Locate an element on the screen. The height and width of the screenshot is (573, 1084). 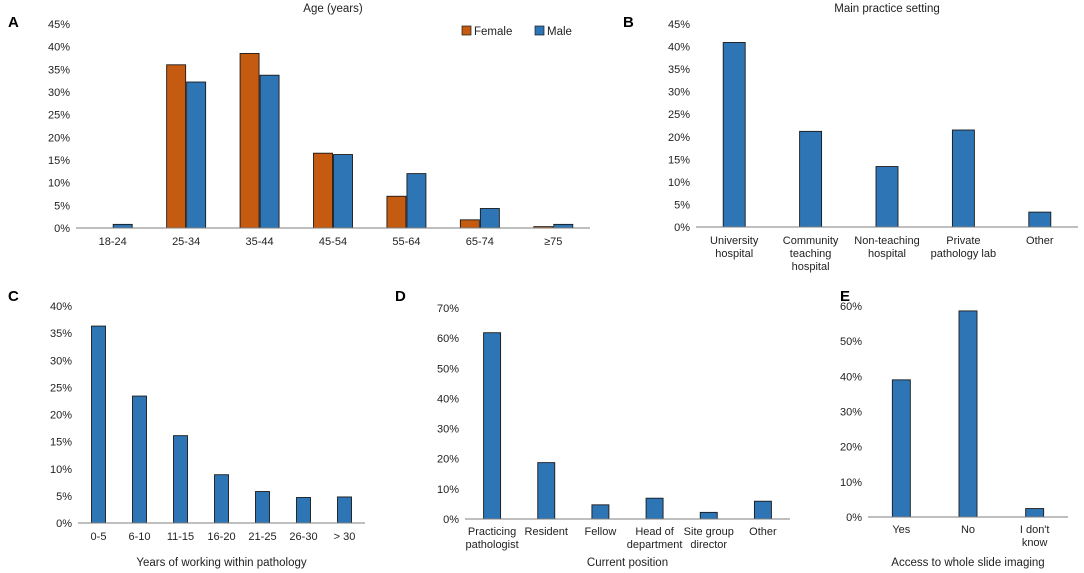
chart-e-ytick: 40% is located at coordinates (851, 377).